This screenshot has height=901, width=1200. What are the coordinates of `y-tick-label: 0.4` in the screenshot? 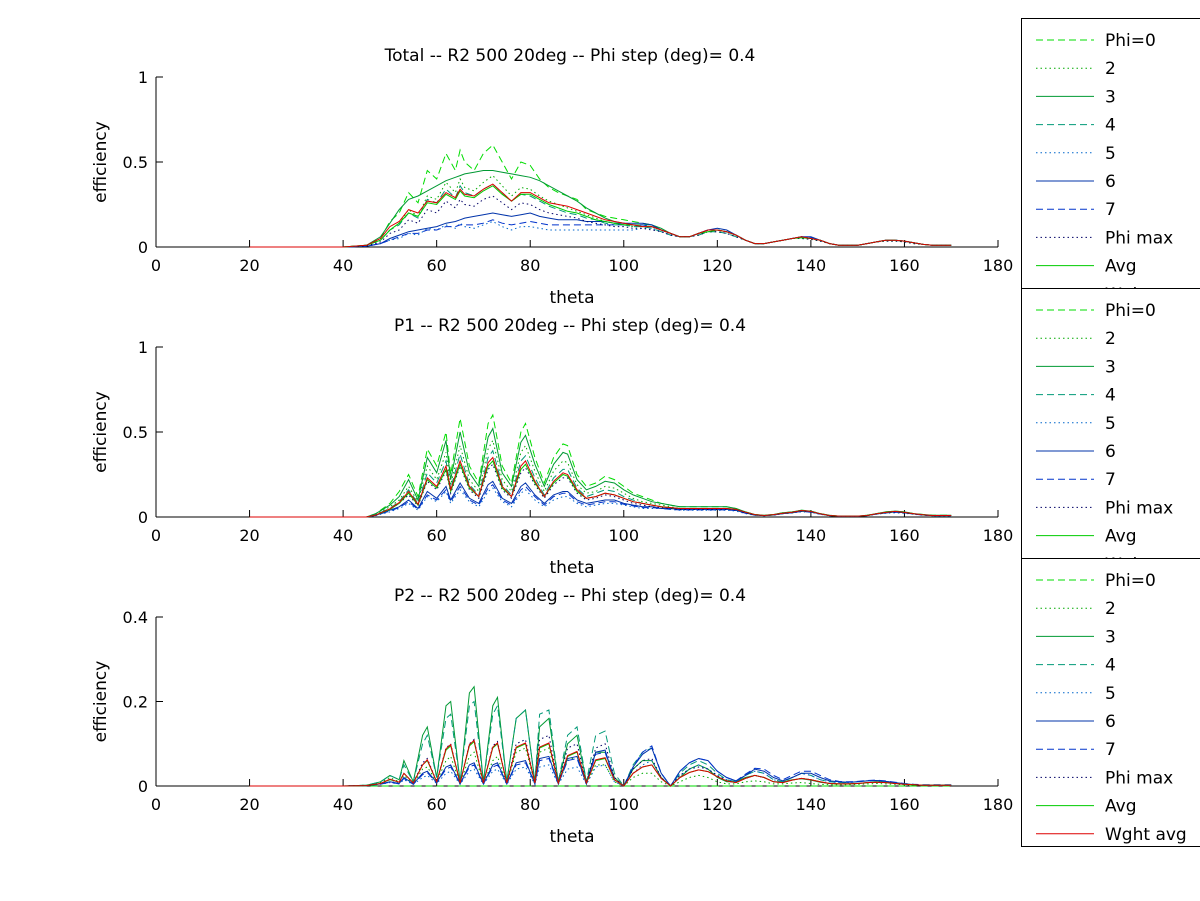 It's located at (135, 617).